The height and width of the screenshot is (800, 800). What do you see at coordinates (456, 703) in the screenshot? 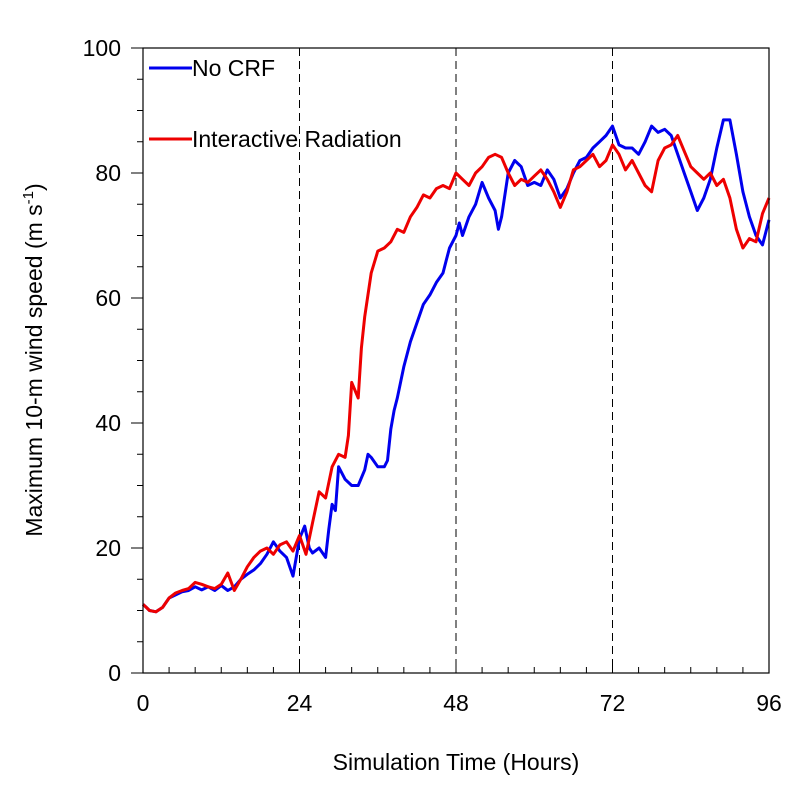
I see `x-tick-label: 48` at bounding box center [456, 703].